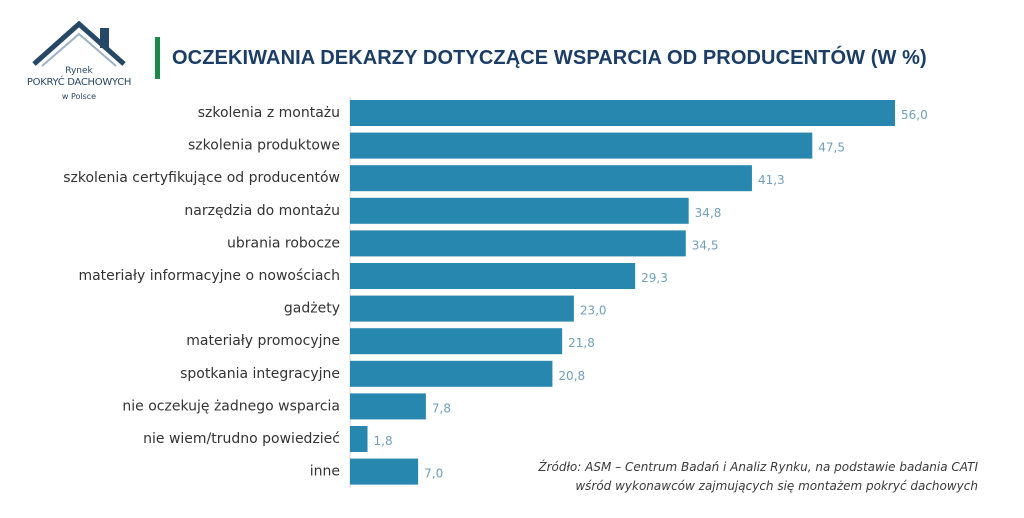  Describe the element at coordinates (581, 343) in the screenshot. I see `value-label: 21,8` at that location.